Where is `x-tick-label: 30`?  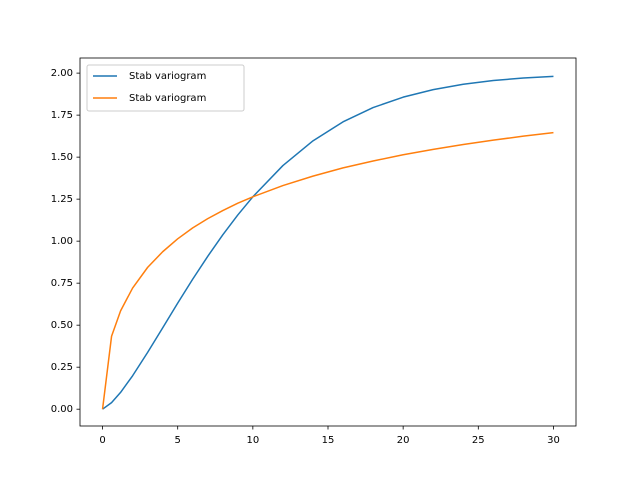 x-tick-label: 30 is located at coordinates (553, 440).